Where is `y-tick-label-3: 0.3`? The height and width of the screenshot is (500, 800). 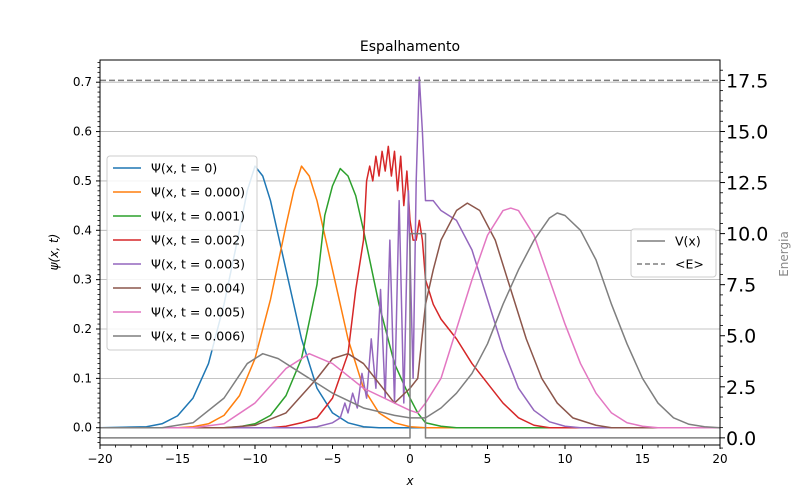
y-tick-label-3: 0.3 is located at coordinates (82, 280).